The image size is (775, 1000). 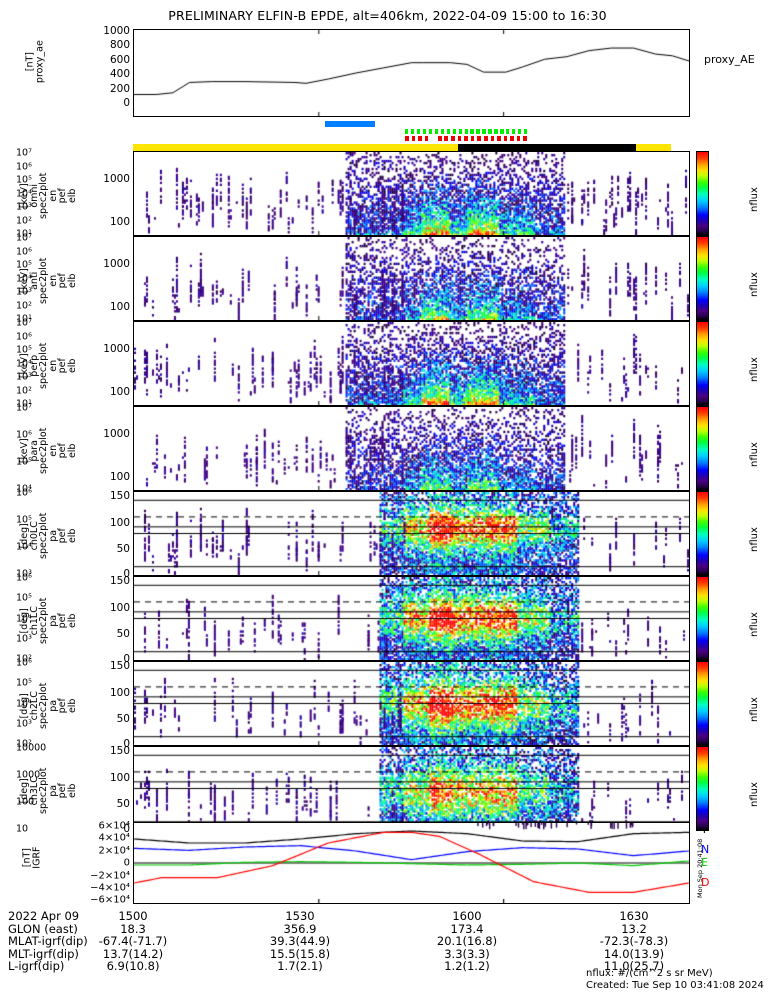 What do you see at coordinates (25, 802) in the screenshot?
I see `colorbar-tick: 100` at bounding box center [25, 802].